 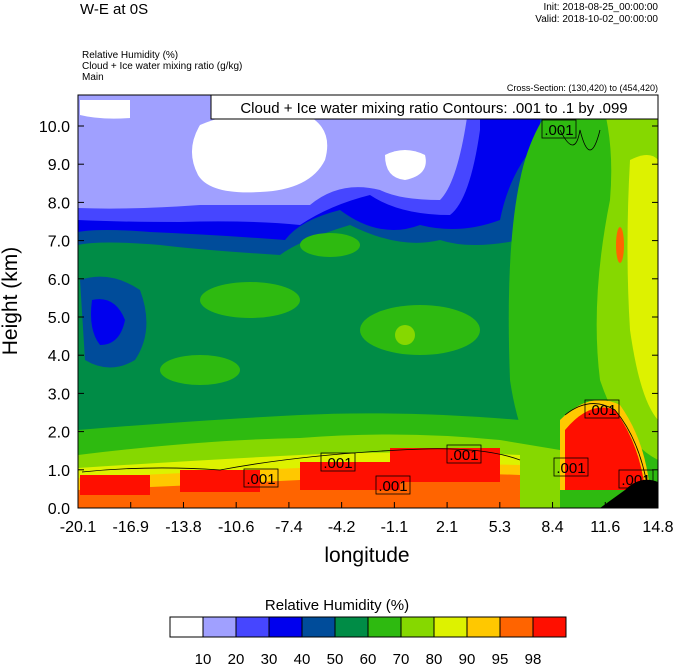 What do you see at coordinates (59, 509) in the screenshot?
I see `y-tick-label: 0.0` at bounding box center [59, 509].